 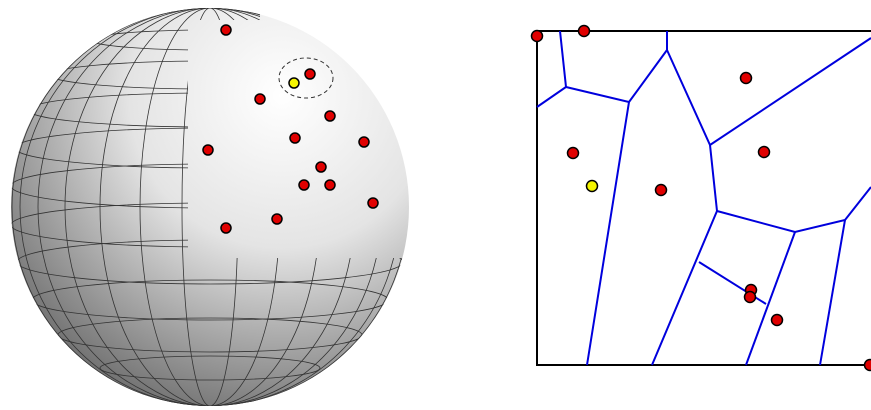 What do you see at coordinates (592, 186) in the screenshot?
I see `query-site` at bounding box center [592, 186].